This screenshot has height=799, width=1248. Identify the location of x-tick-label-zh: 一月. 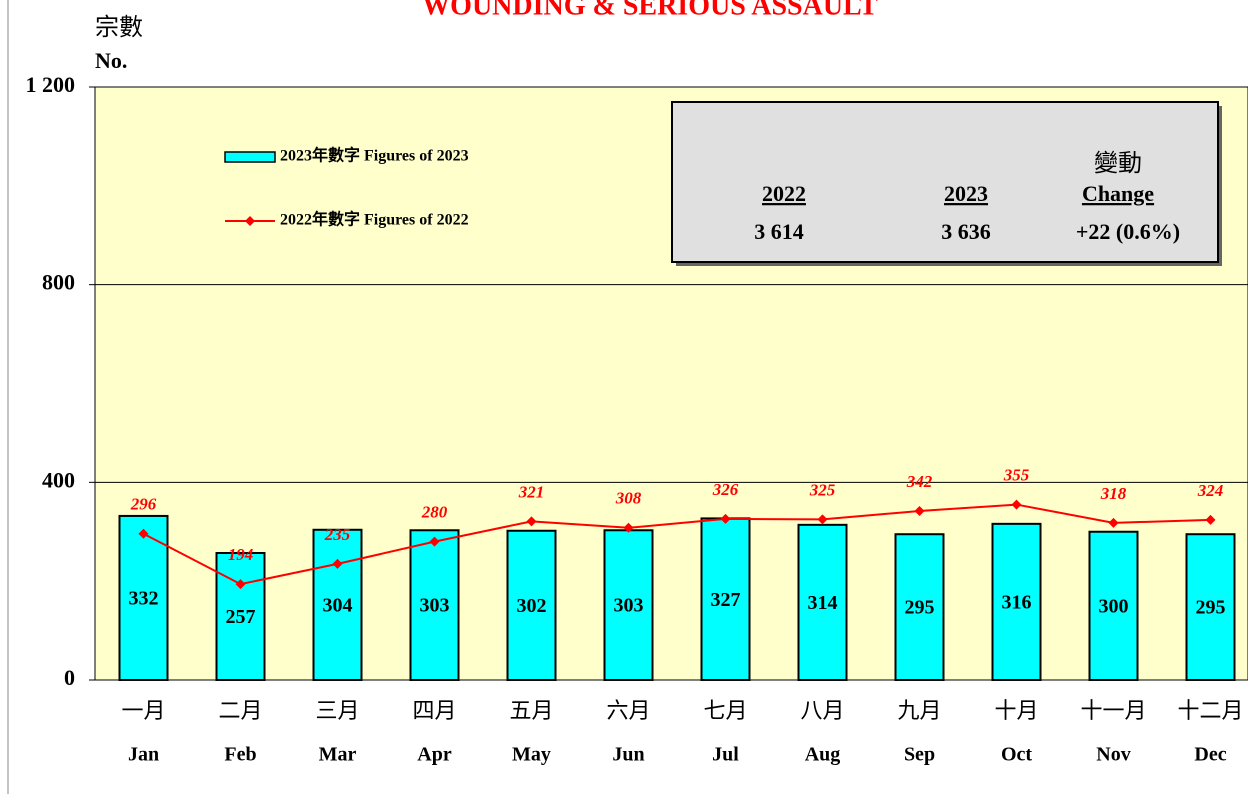
(143, 711).